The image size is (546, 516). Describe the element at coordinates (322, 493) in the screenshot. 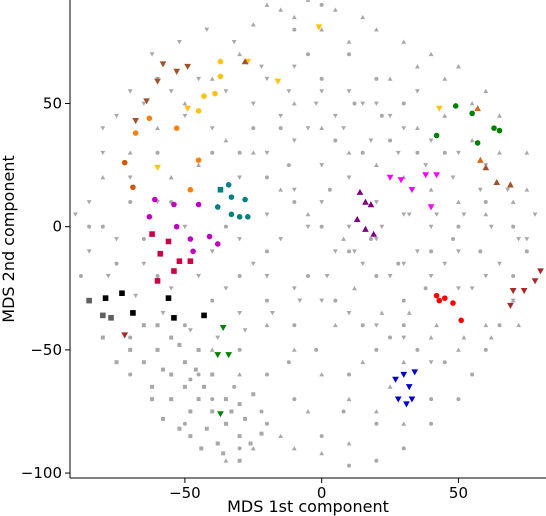

I see `x-tick-label: 0` at that location.